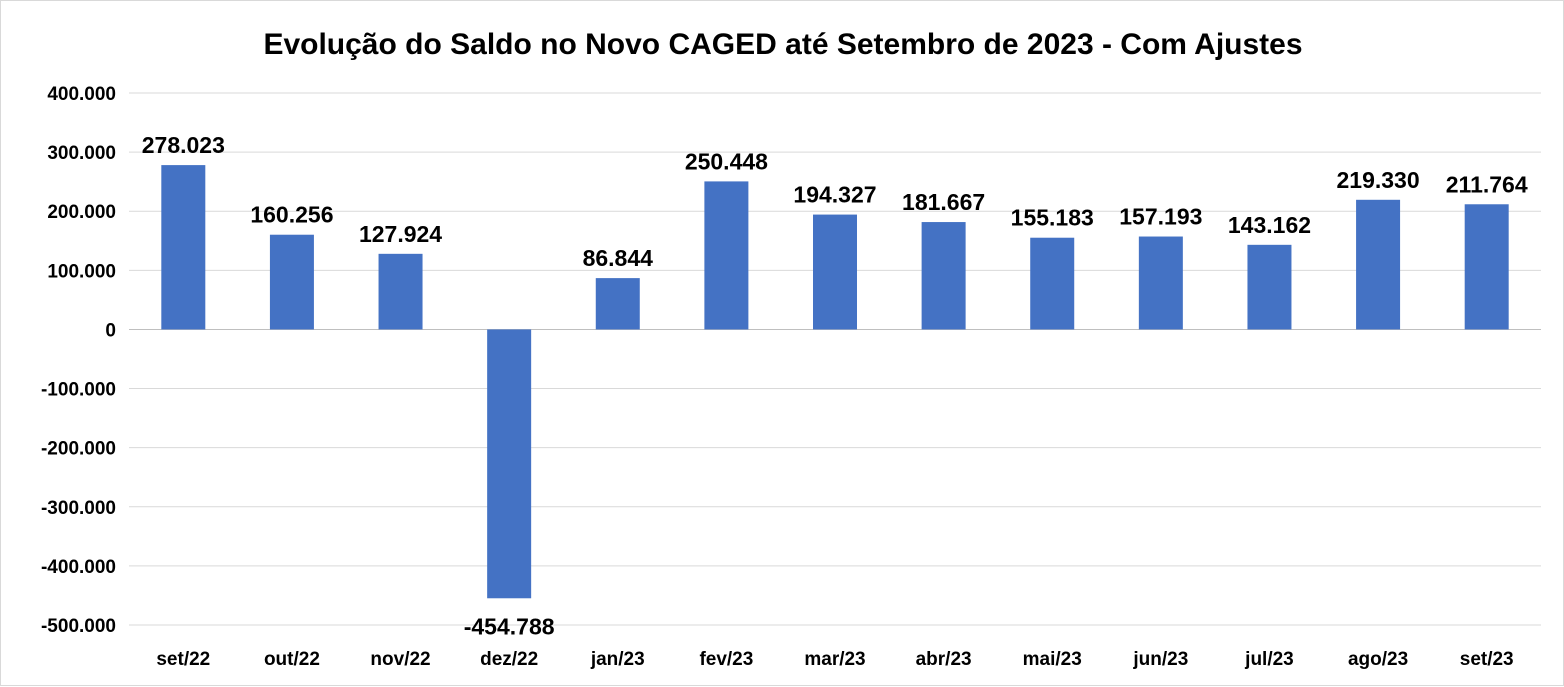 This screenshot has width=1564, height=687. What do you see at coordinates (78, 508) in the screenshot?
I see `y-tick-label: -300.000` at bounding box center [78, 508].